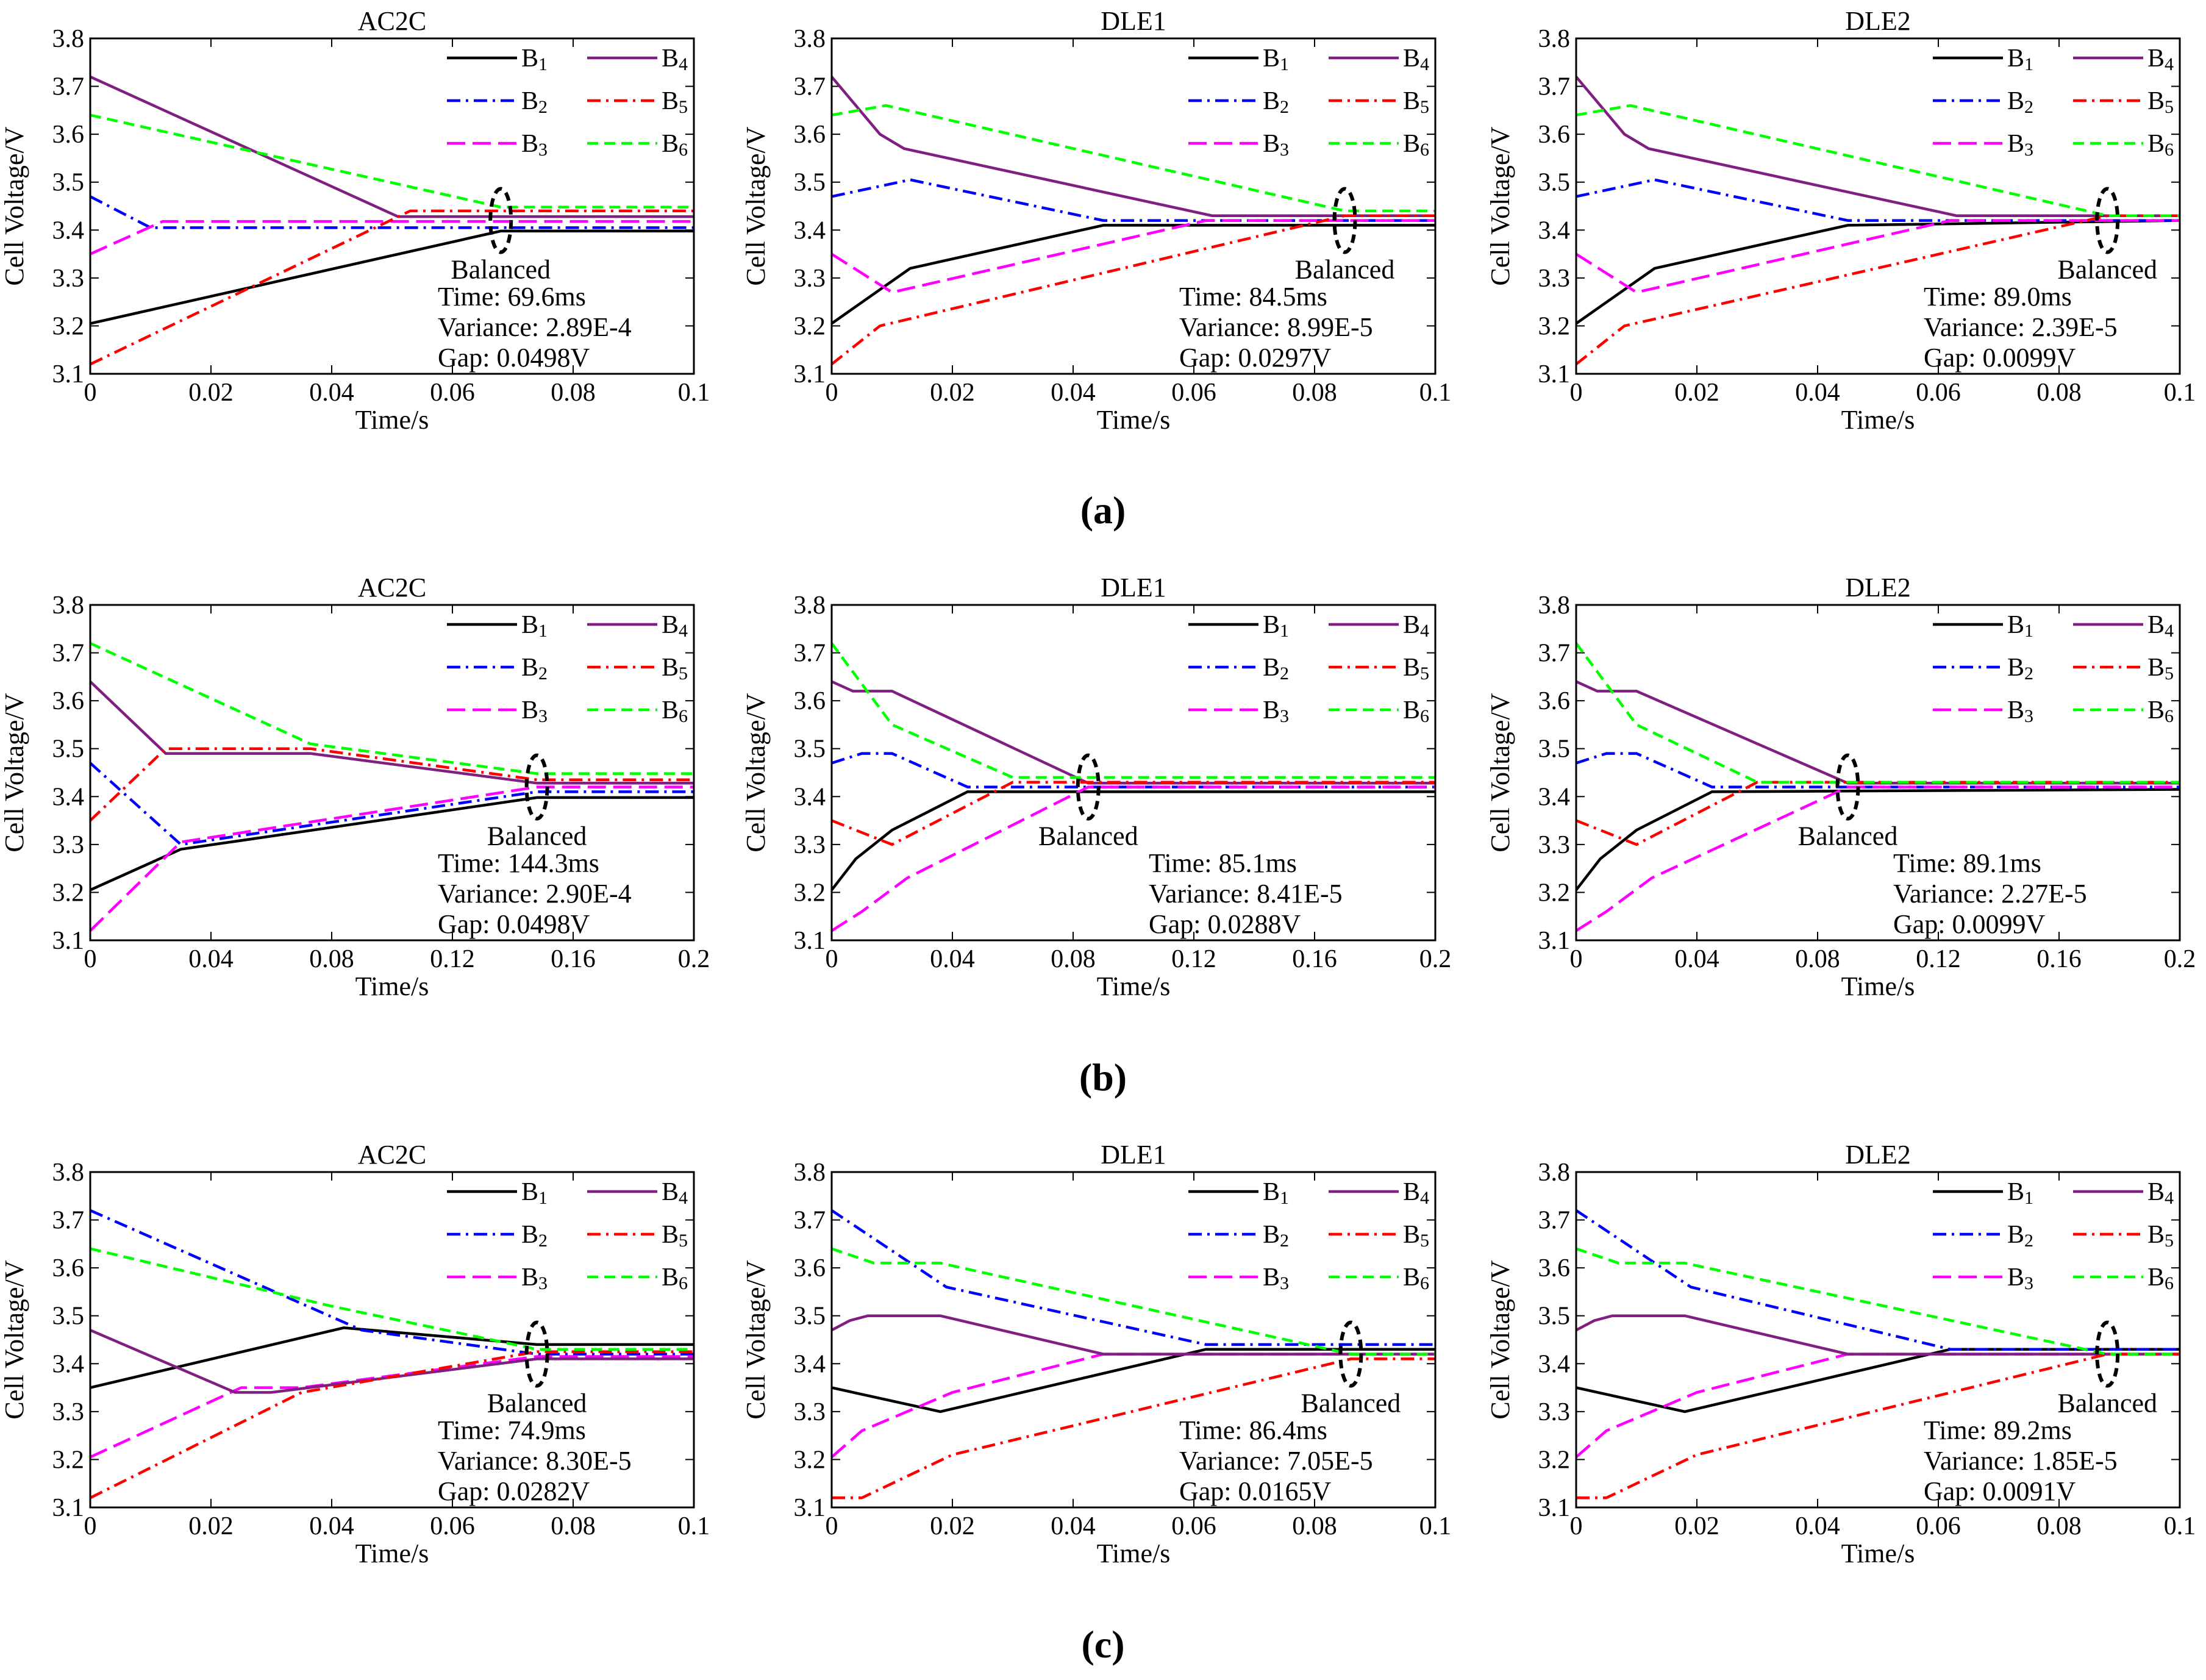 The image size is (2206, 1680). Describe the element at coordinates (1436, 1526) in the screenshot. I see `x-tick-label: 0.1` at that location.